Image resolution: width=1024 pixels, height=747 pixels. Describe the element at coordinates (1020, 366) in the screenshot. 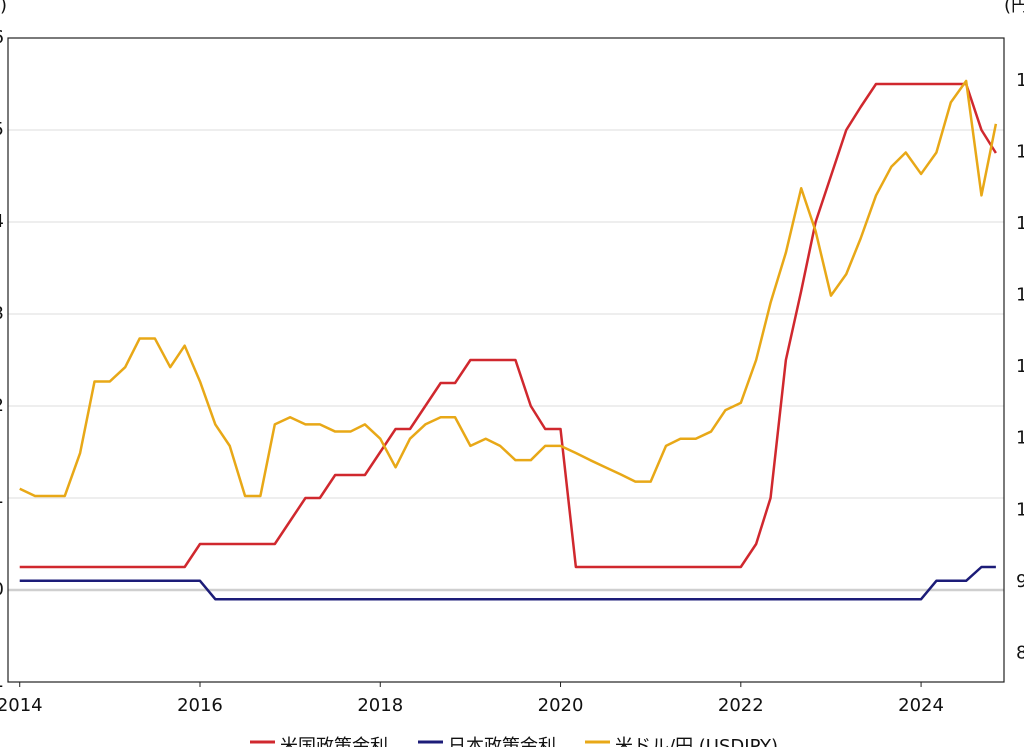

I see `y2-tick-label: 120` at that location.